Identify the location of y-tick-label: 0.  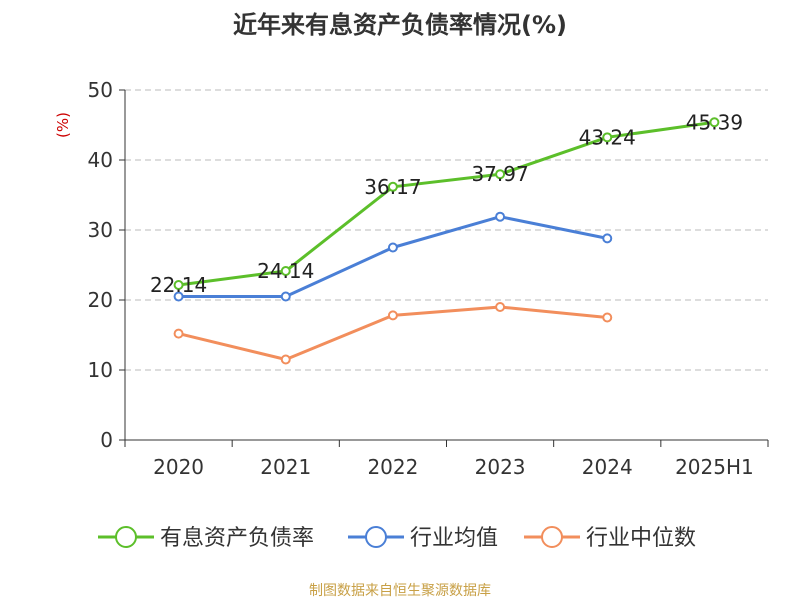
(106, 440).